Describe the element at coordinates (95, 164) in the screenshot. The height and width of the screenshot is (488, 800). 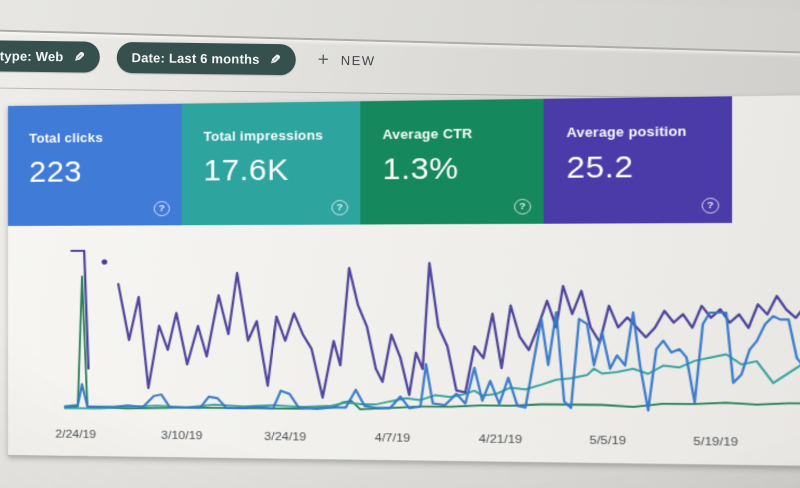
I see `tile-total-clicks: Total clicks 223 ?` at that location.